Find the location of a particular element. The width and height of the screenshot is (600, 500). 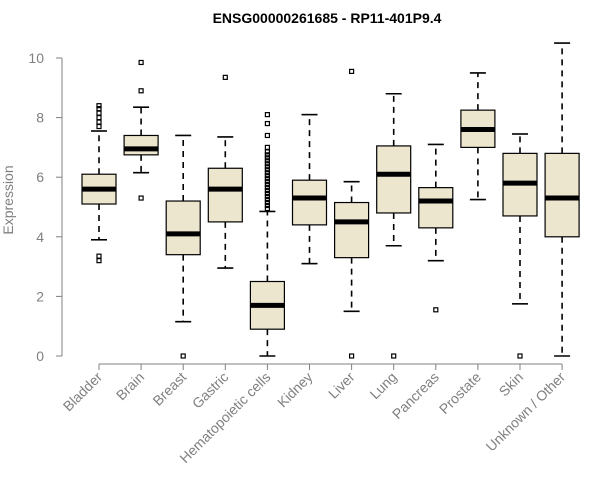

box-bladder is located at coordinates (99, 183).